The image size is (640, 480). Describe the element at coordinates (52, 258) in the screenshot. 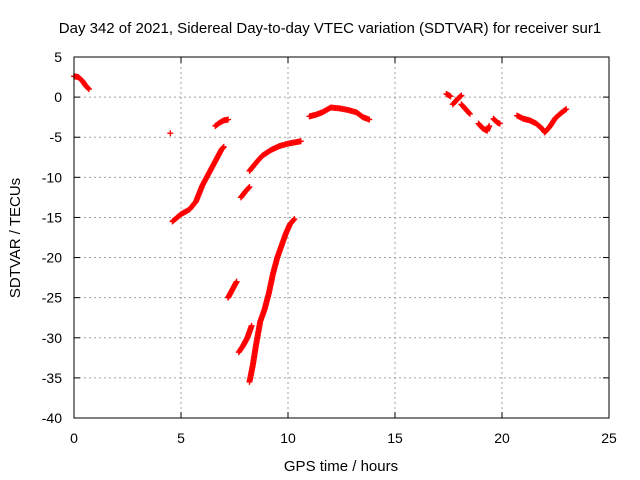

I see `y-tick-label-5: -20` at that location.